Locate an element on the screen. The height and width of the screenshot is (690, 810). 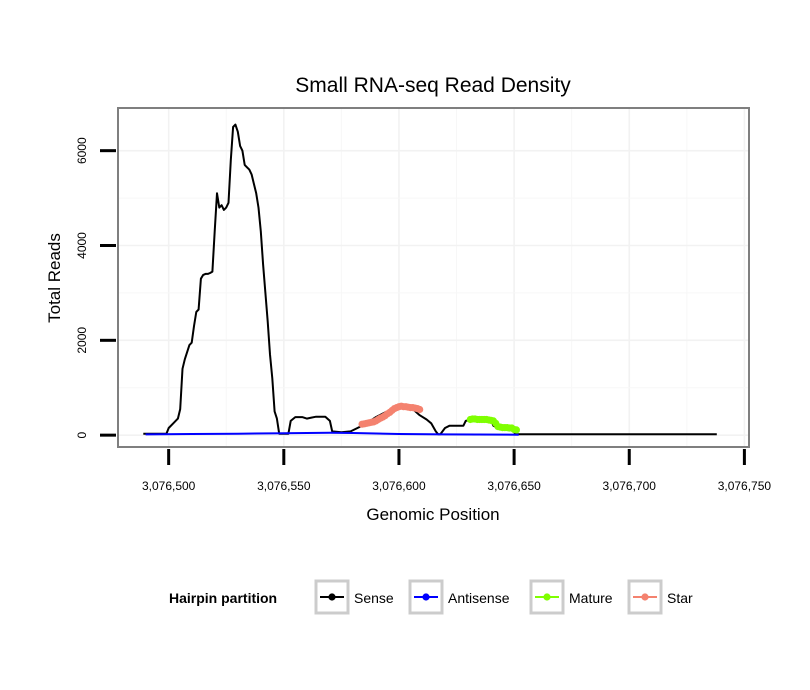
x-tick-label: 3,076,600 is located at coordinates (399, 486).